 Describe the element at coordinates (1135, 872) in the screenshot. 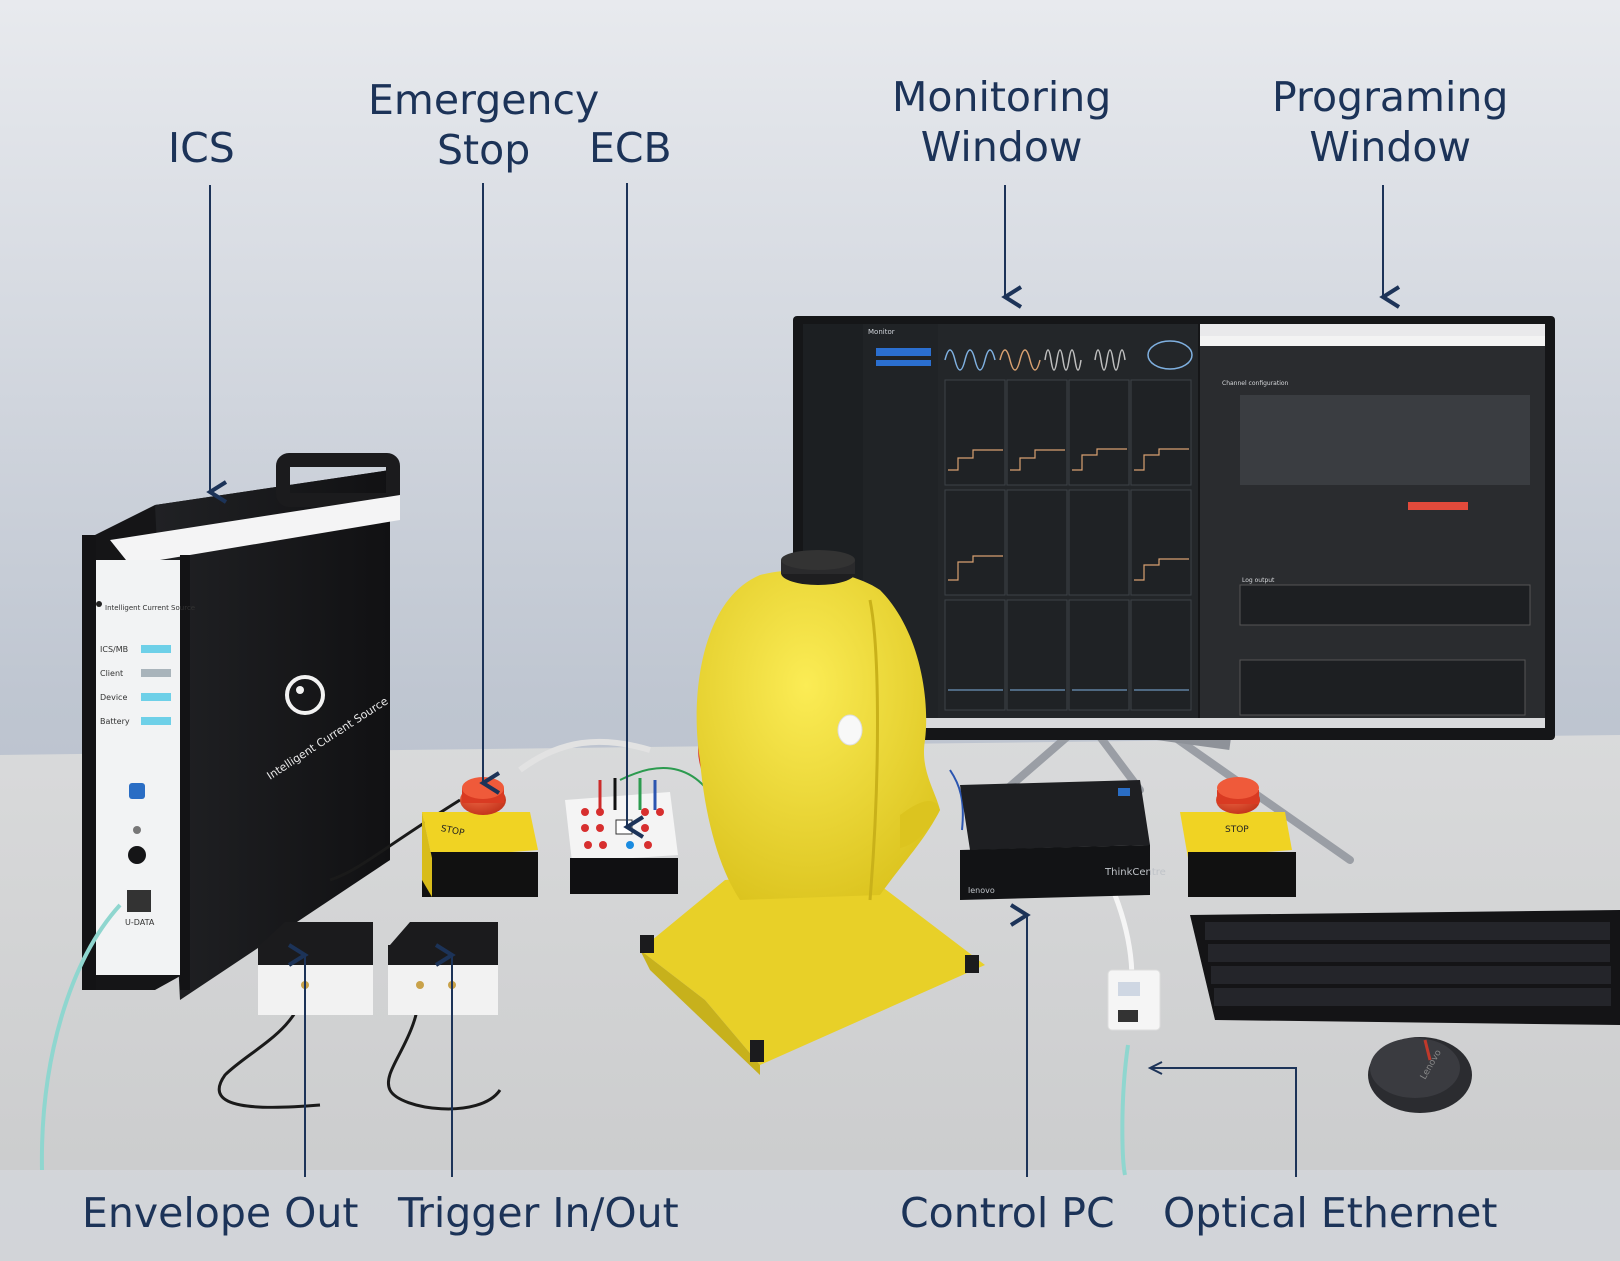

I see `pc-brand: ThinkCentre` at that location.